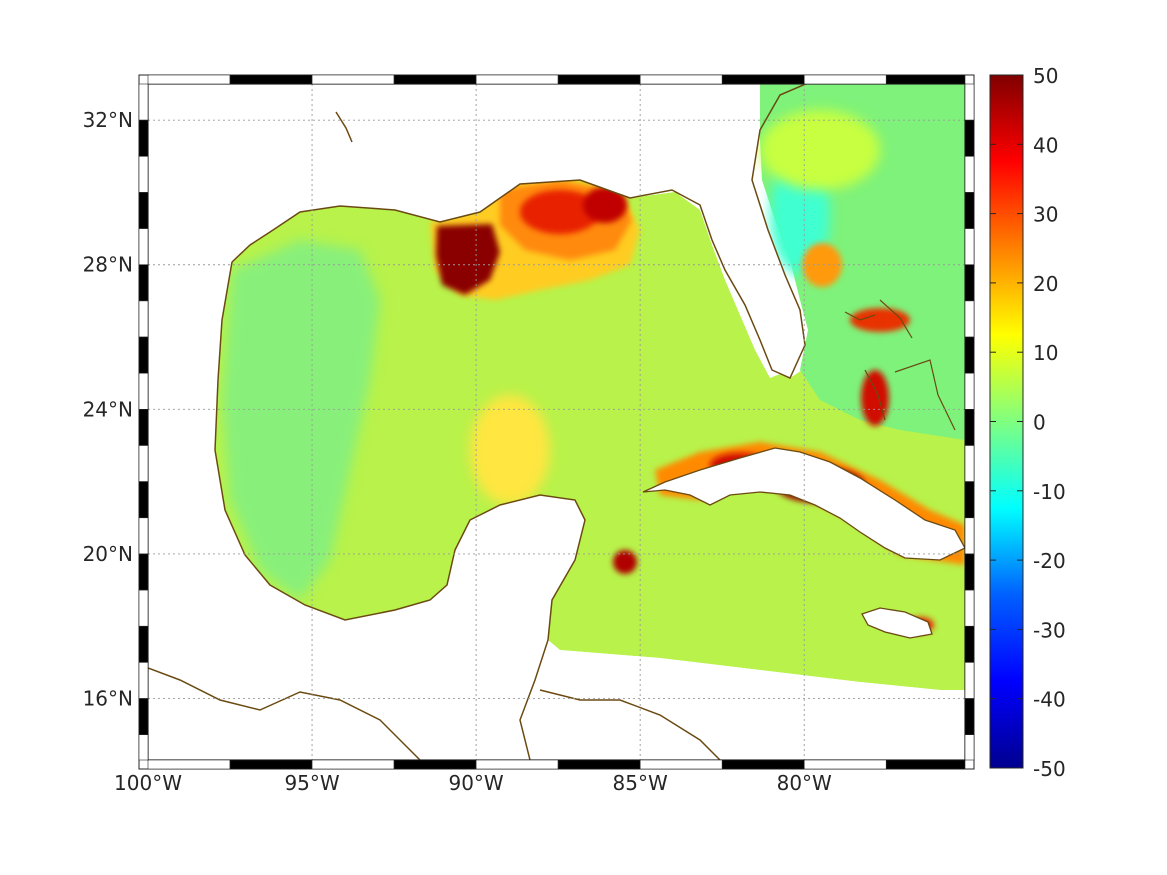 Image resolution: width=1167 pixels, height=875 pixels. I want to click on colorbar-tick-label: 0, so click(1039, 423).